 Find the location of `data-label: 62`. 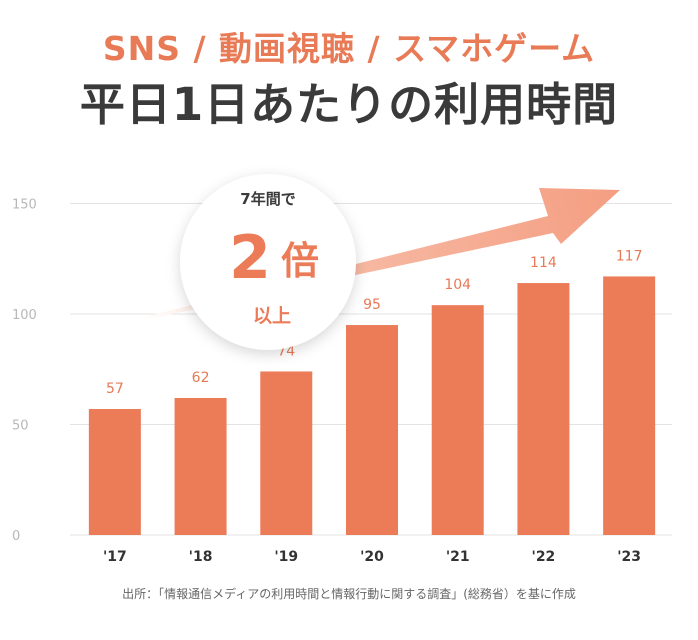

data-label: 62 is located at coordinates (201, 378).